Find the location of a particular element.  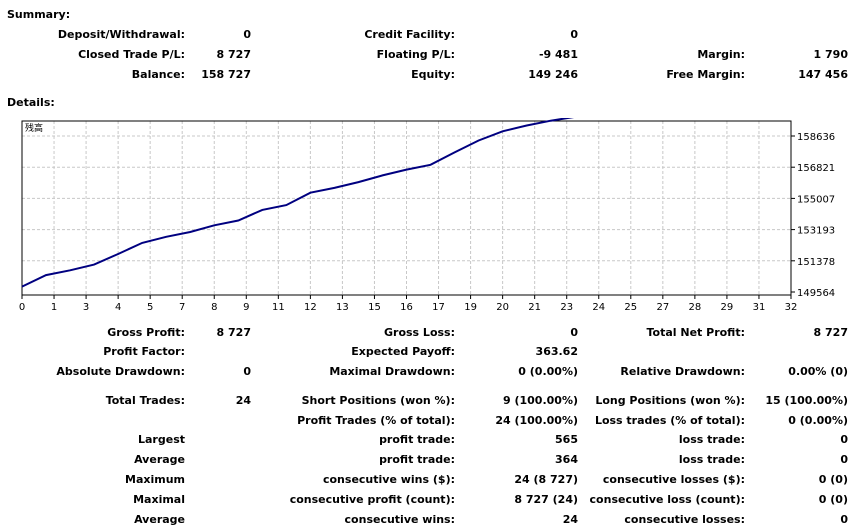

x-tick-label: 7 is located at coordinates (182, 307).